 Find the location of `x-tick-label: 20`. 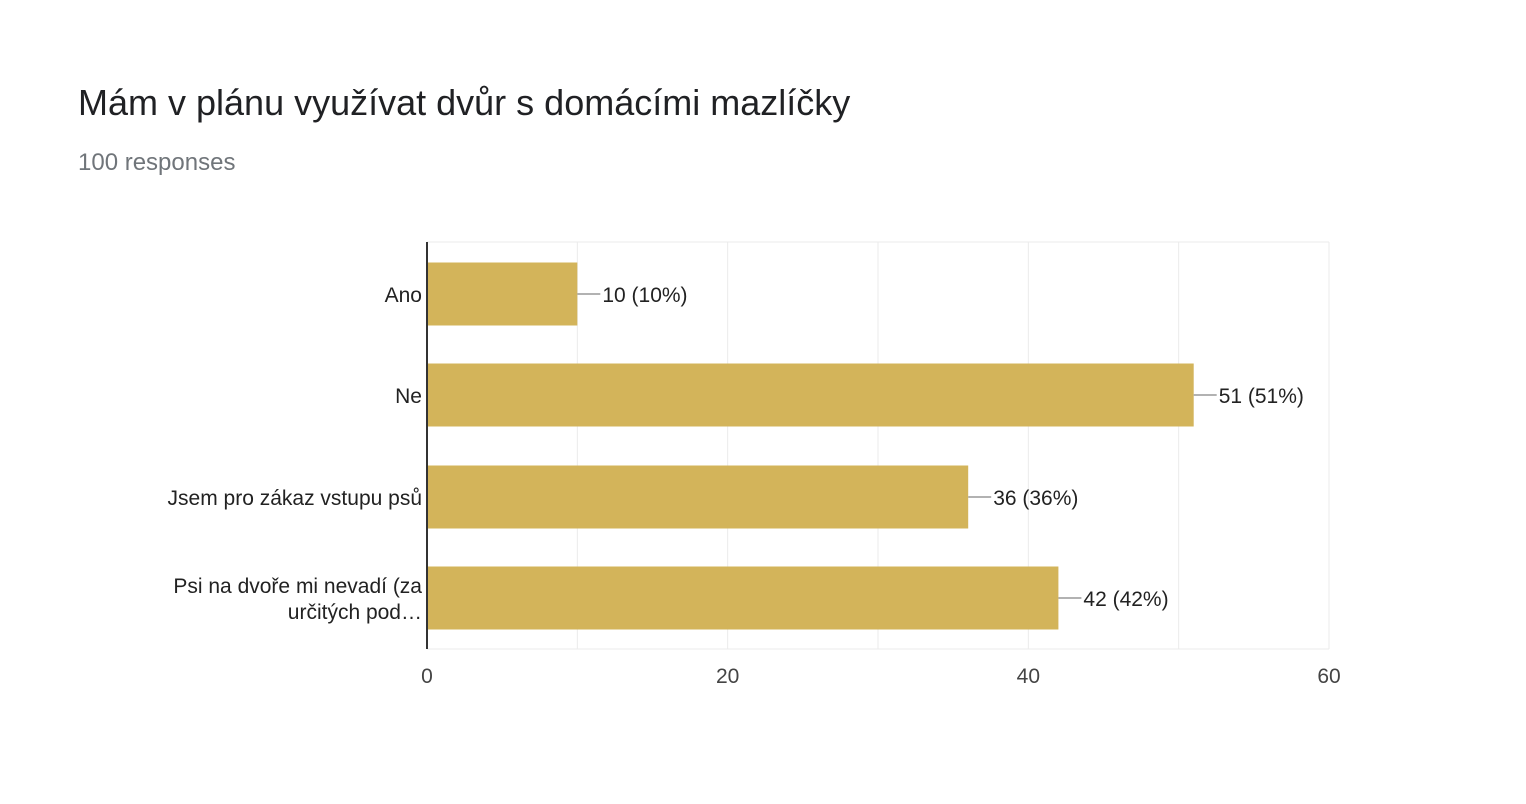

x-tick-label: 20 is located at coordinates (727, 676).